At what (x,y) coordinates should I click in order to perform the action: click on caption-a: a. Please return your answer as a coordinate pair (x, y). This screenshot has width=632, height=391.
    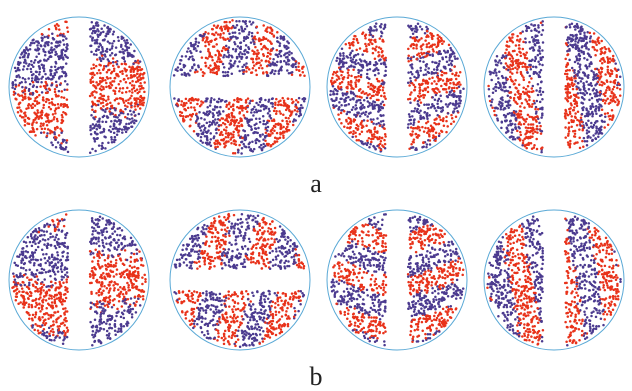
    Looking at the image, I should click on (316, 183).